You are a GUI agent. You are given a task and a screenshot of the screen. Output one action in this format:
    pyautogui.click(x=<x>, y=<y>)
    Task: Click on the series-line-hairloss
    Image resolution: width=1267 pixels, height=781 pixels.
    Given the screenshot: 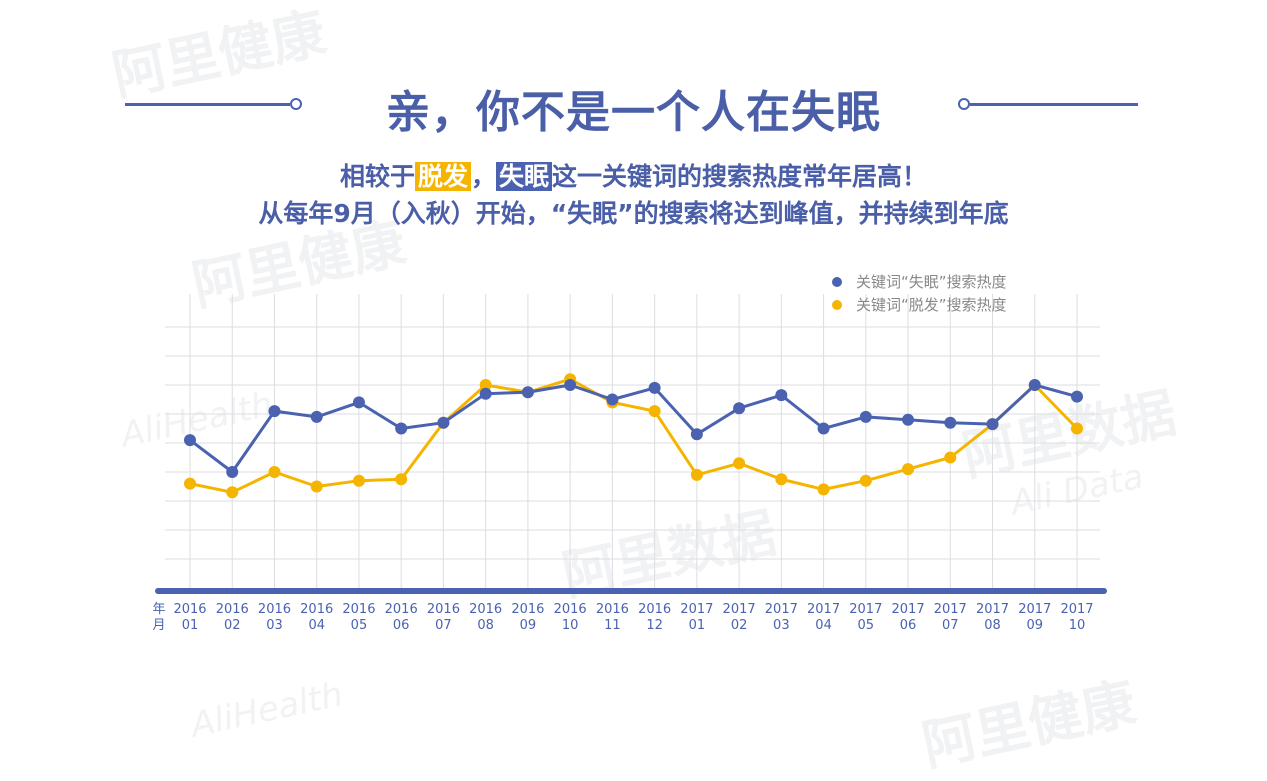 What is the action you would take?
    pyautogui.click(x=634, y=435)
    